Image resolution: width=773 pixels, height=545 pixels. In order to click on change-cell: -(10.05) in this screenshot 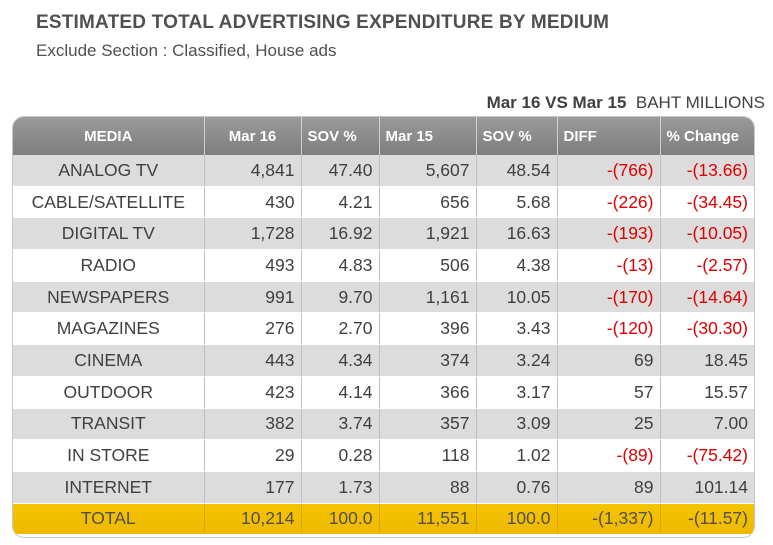, I will do `click(707, 234)`.